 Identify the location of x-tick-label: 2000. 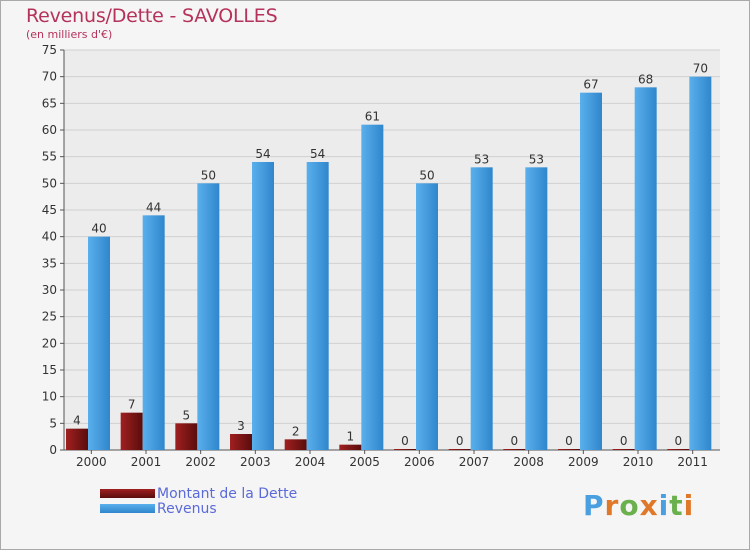
(91, 462).